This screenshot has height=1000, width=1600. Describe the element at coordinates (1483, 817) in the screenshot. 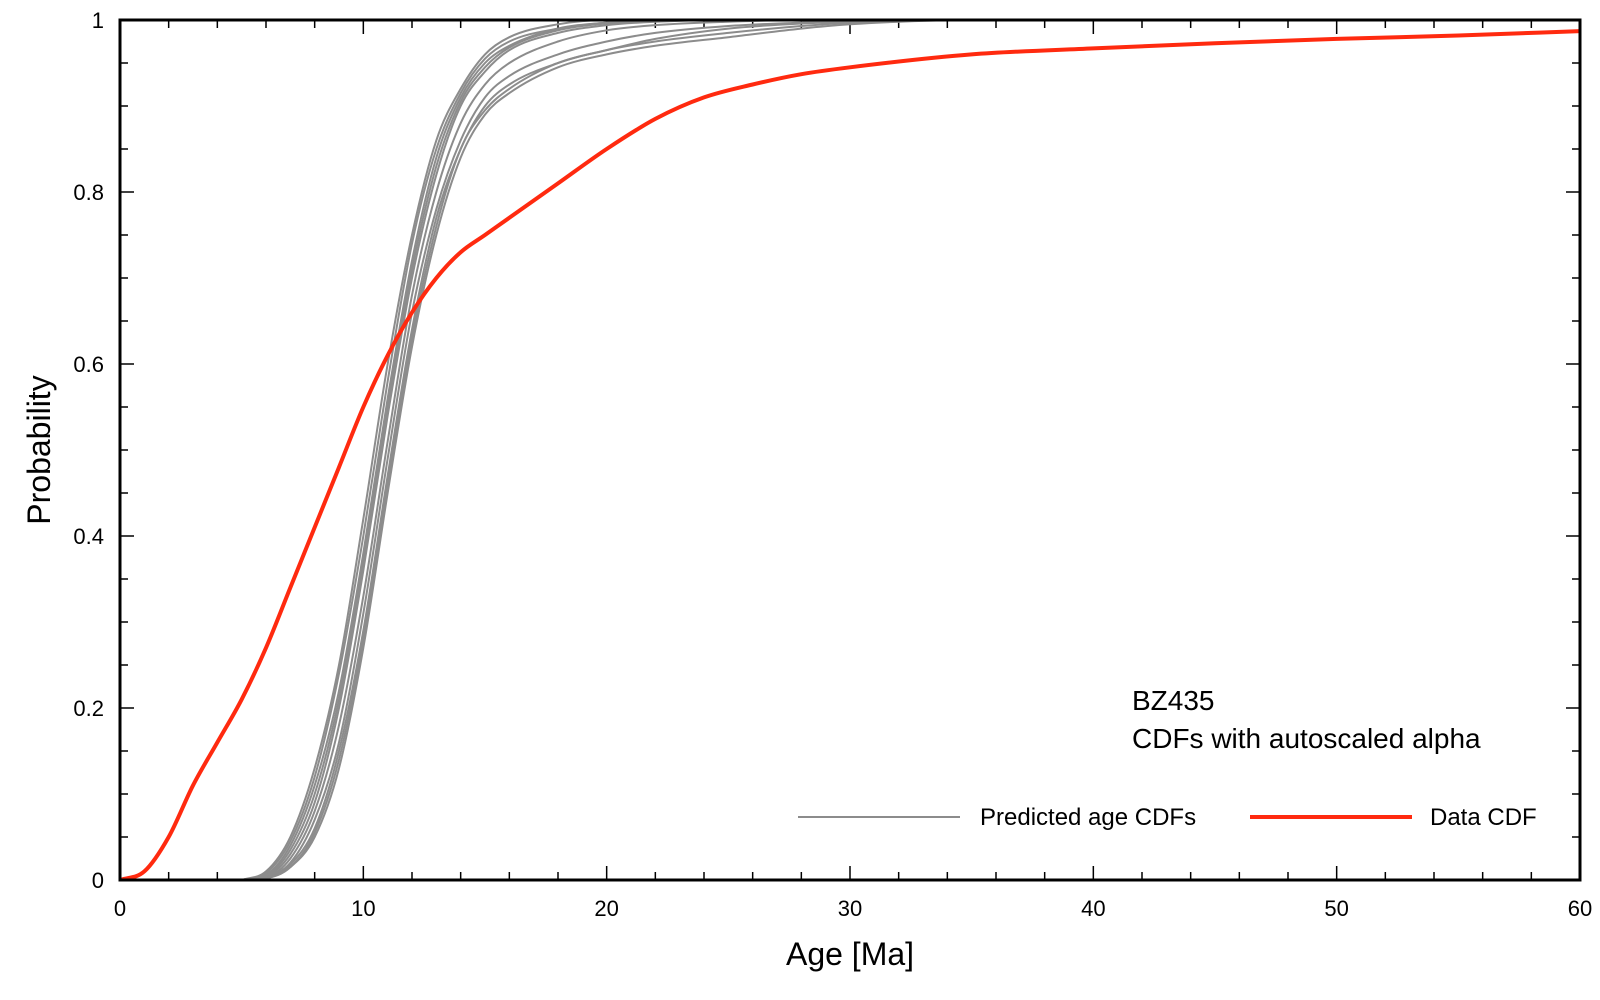

I see `legend-label-data: Data CDF` at that location.